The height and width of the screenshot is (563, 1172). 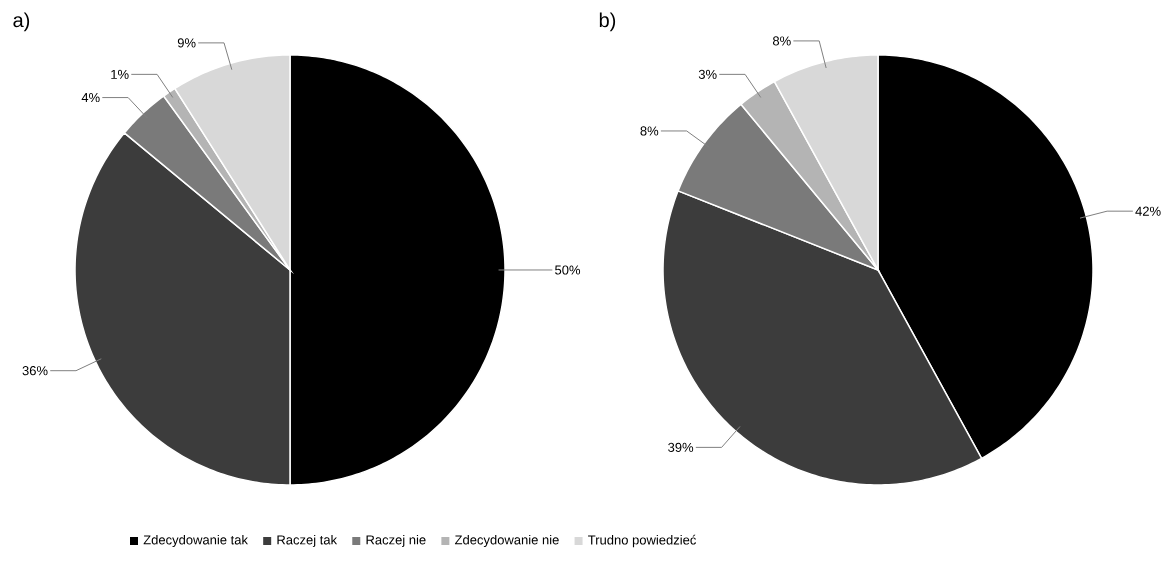 What do you see at coordinates (307, 541) in the screenshot?
I see `legend-label: Raczej tak` at bounding box center [307, 541].